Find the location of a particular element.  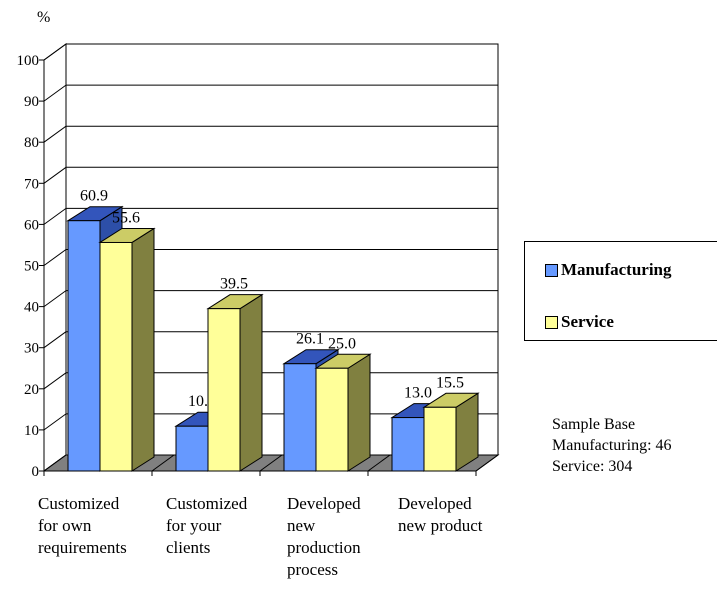

legend-item-service: Service is located at coordinates (579, 322).